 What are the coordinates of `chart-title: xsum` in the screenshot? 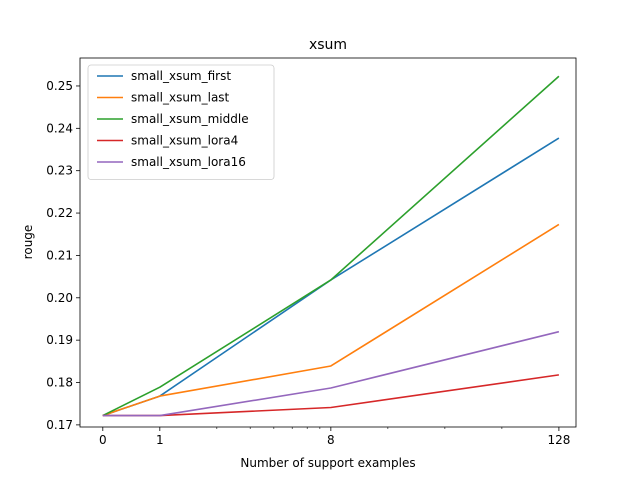 It's located at (328, 45).